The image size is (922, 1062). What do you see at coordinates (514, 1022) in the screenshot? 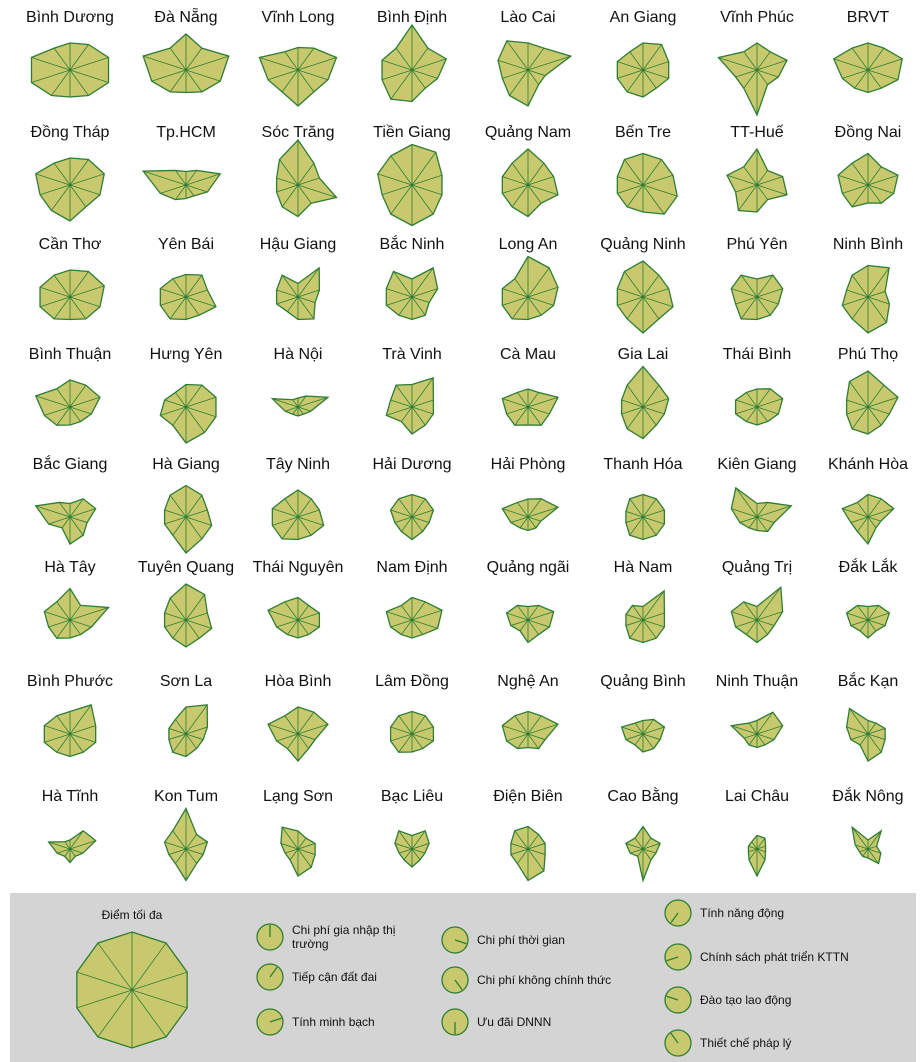
I see `legend-label: Ưu đãi DNNN` at bounding box center [514, 1022].